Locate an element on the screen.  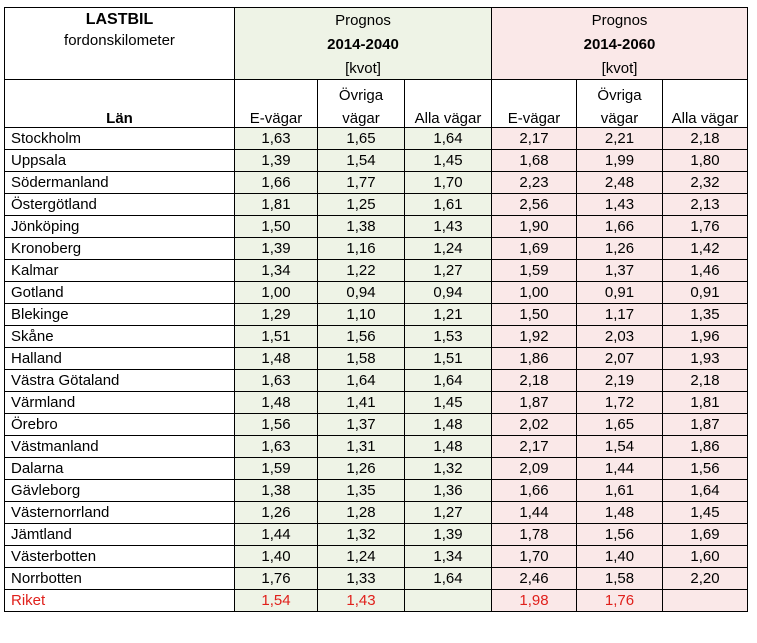
cell-e-vagar-2060: 1,68 is located at coordinates (534, 160).